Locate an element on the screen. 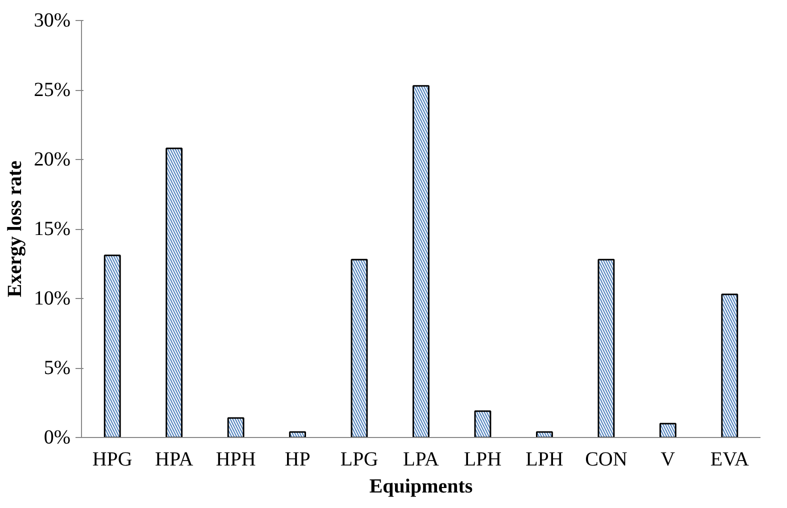 The height and width of the screenshot is (508, 787). y-tick-label: 25% is located at coordinates (52, 90).